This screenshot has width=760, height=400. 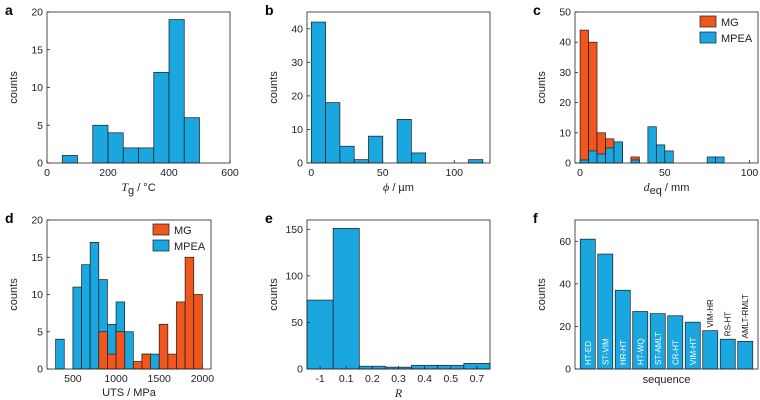 I want to click on panel-e-ytick-label: 150, so click(x=294, y=230).